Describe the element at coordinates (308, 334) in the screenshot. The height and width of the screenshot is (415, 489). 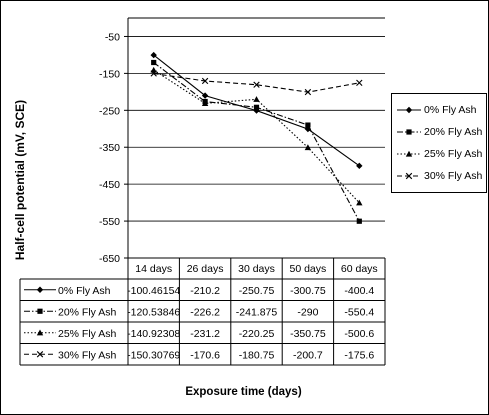
I see `table-cell-value: -350.75` at that location.